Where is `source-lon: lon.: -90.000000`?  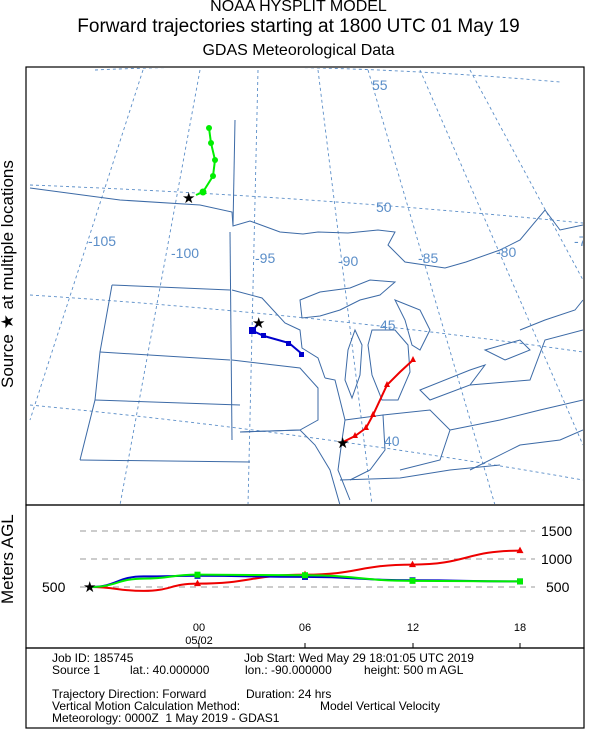 source-lon: lon.: -90.000000 is located at coordinates (288, 670).